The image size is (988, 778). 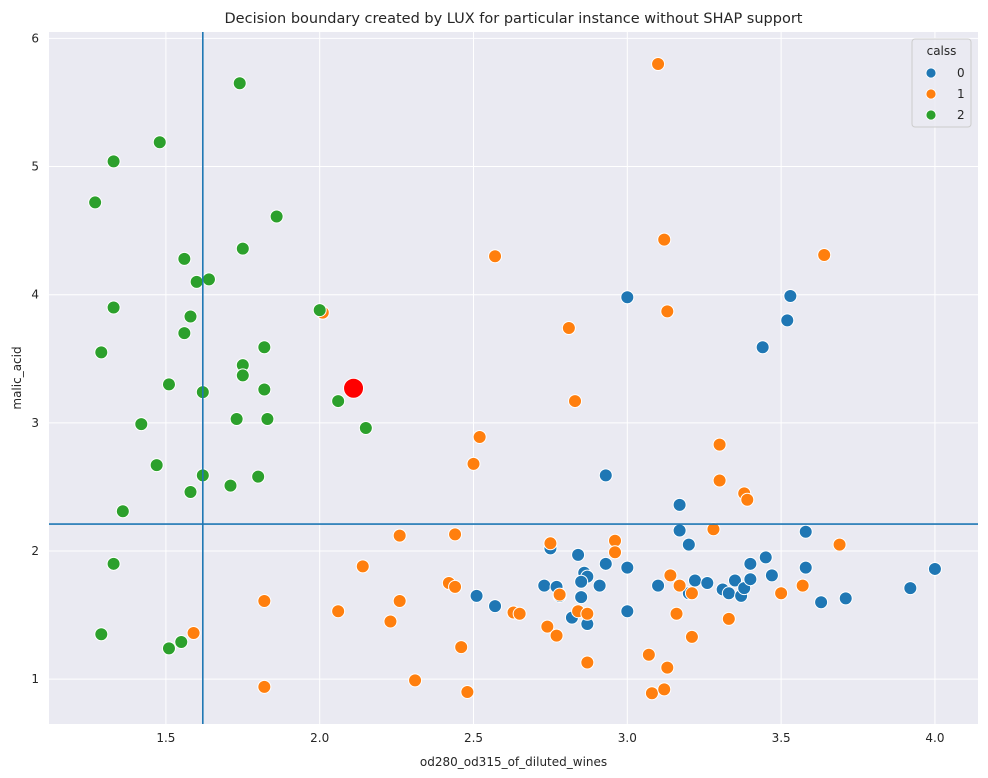 I want to click on y-tick-label: 2, so click(x=35, y=551).